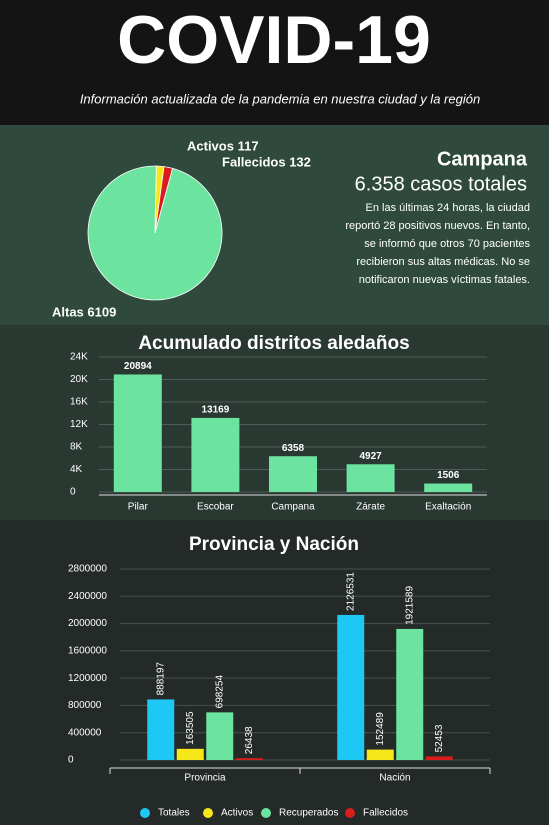  What do you see at coordinates (85, 705) in the screenshot?
I see `y-tick-label: 800000` at bounding box center [85, 705].